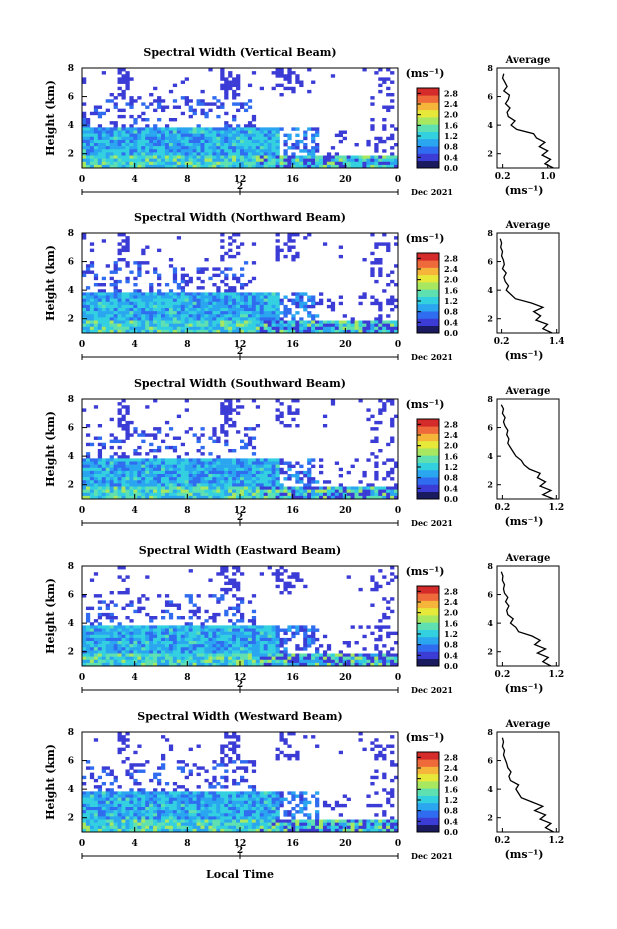 The image size is (617, 929). What do you see at coordinates (490, 566) in the screenshot?
I see `profile-y-tick-label: 8` at bounding box center [490, 566].